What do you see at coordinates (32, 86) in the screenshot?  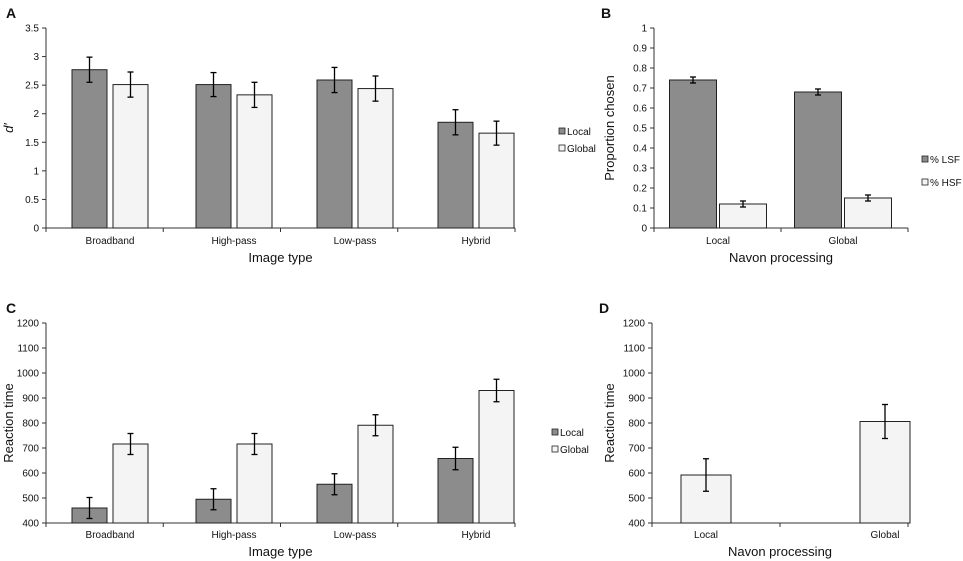 I see `y-tick-label: 2.5` at bounding box center [32, 86].